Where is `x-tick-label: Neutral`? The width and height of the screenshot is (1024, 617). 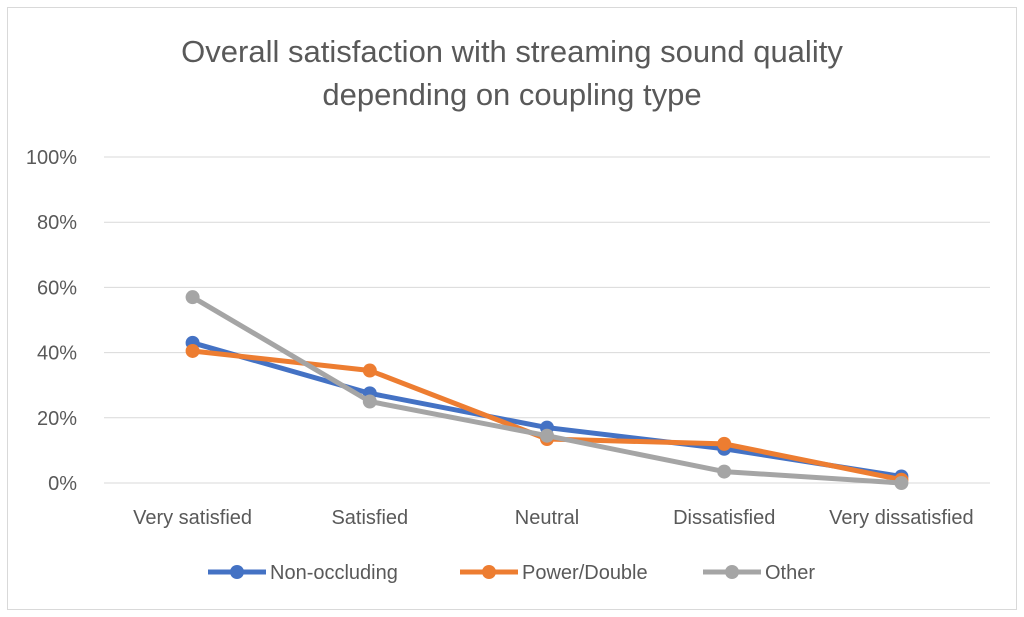
x-tick-label: Neutral is located at coordinates (547, 518).